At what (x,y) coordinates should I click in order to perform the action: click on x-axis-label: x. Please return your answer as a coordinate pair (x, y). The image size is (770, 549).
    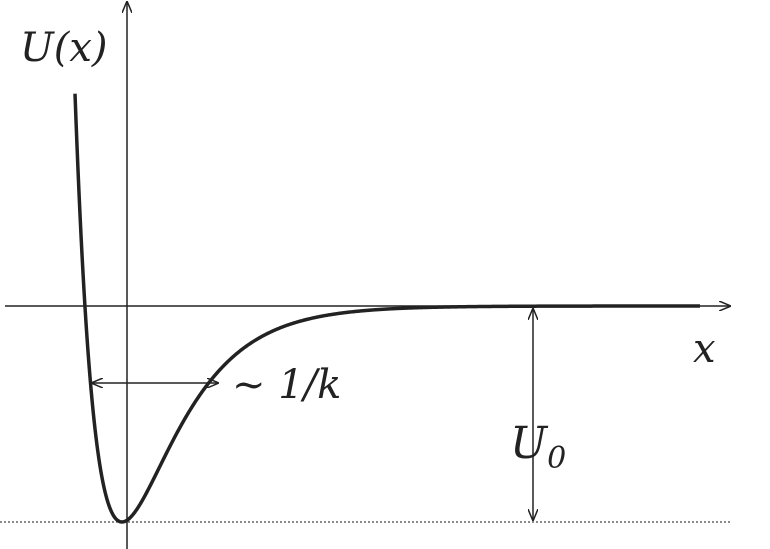
    Looking at the image, I should click on (704, 349).